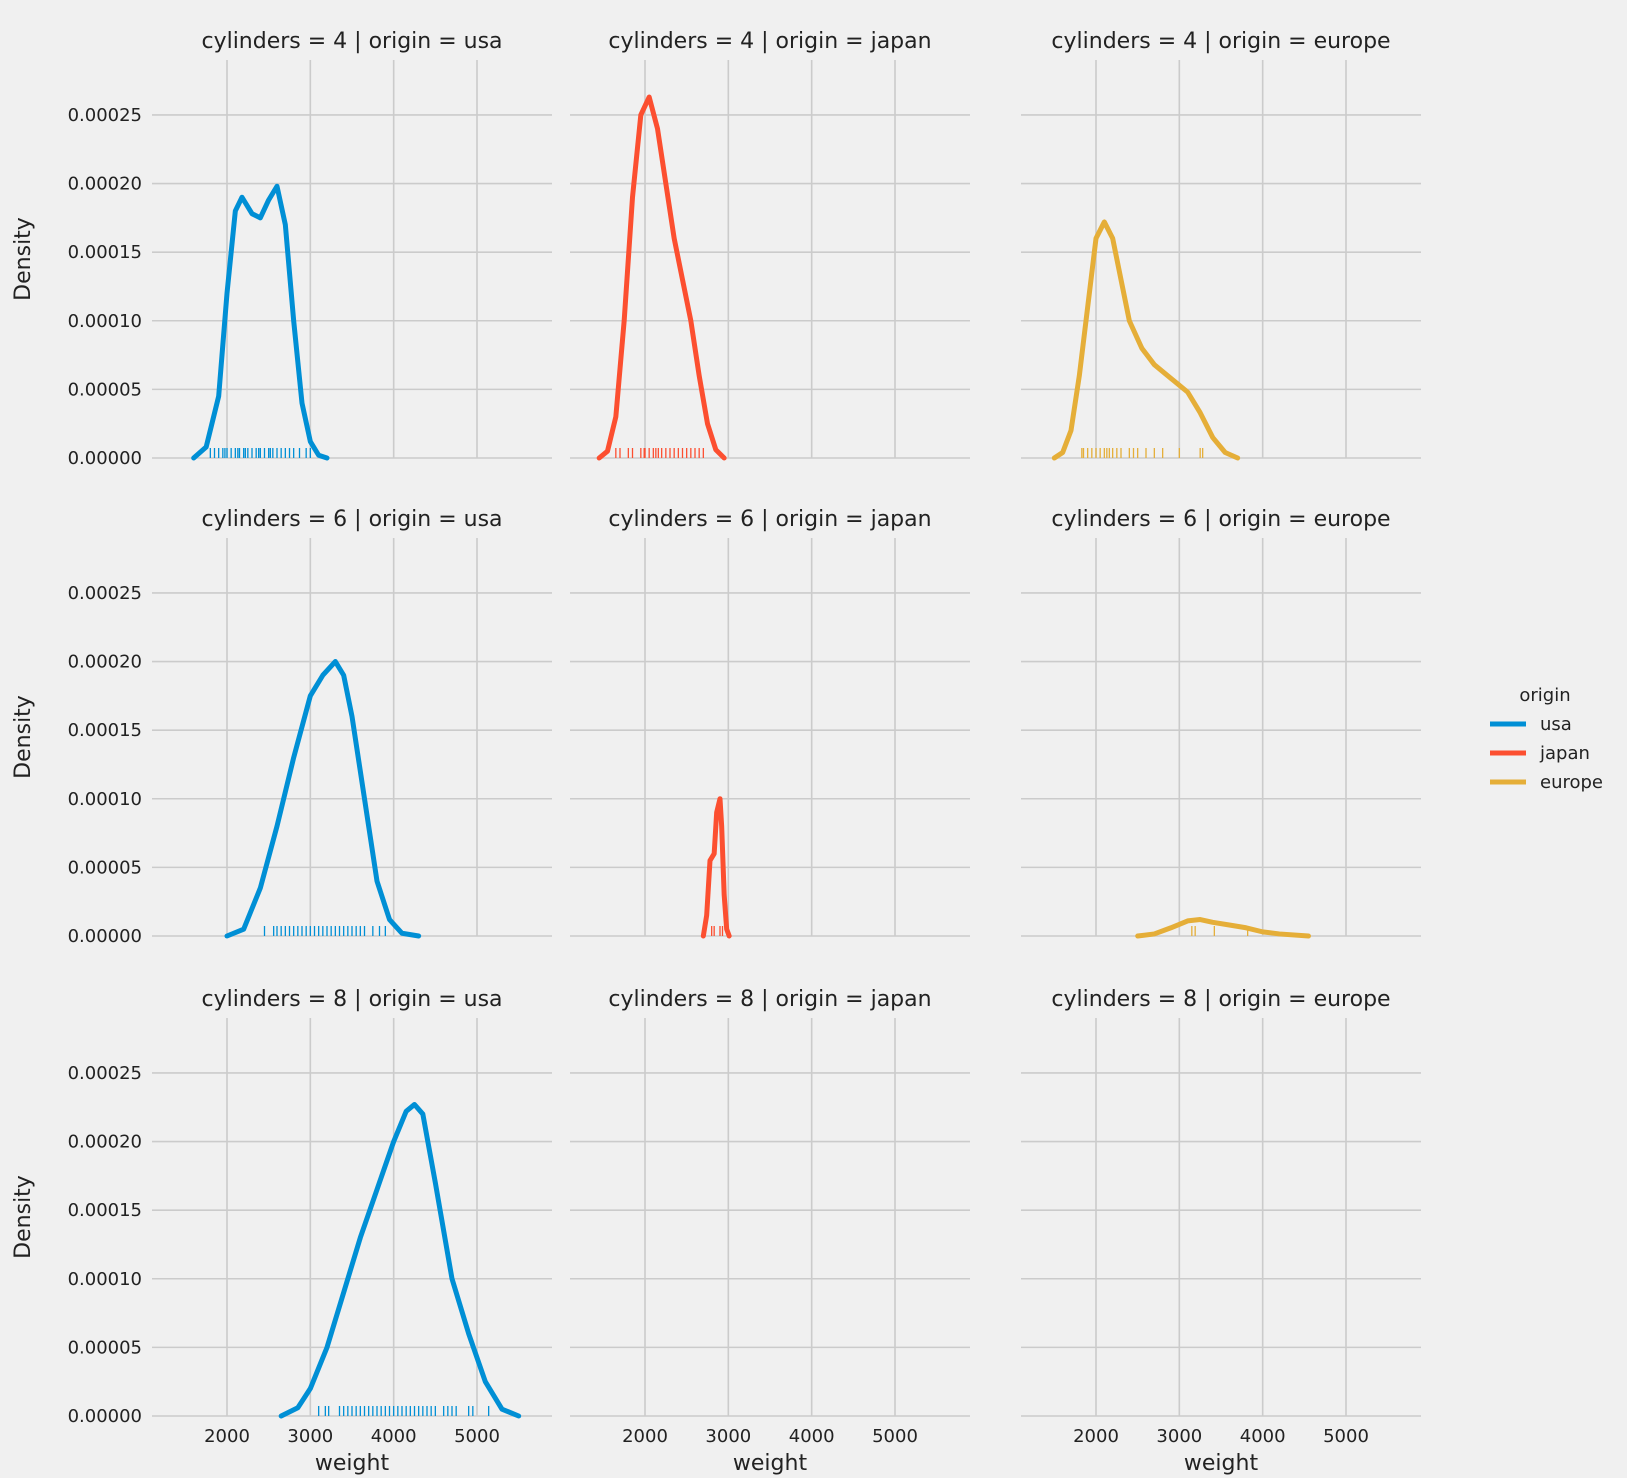 The height and width of the screenshot is (1478, 1627). I want to click on legend-label: europe, so click(1571, 782).